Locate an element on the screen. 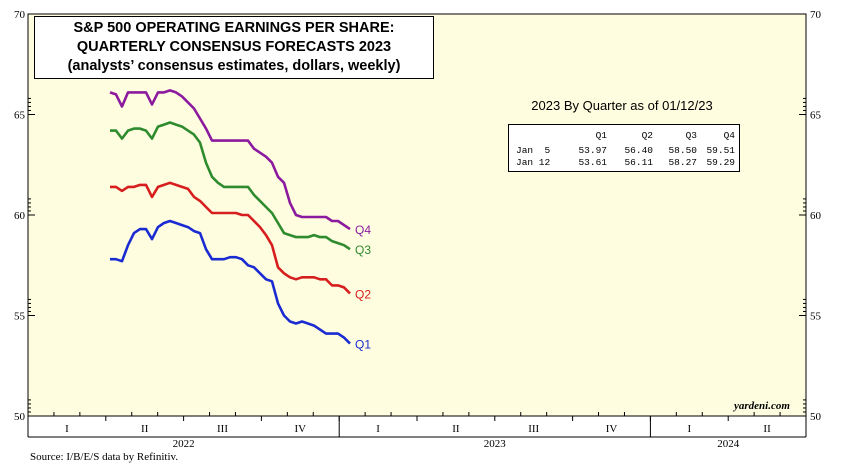  y-tick-label-left: 60 is located at coordinates (20, 216).